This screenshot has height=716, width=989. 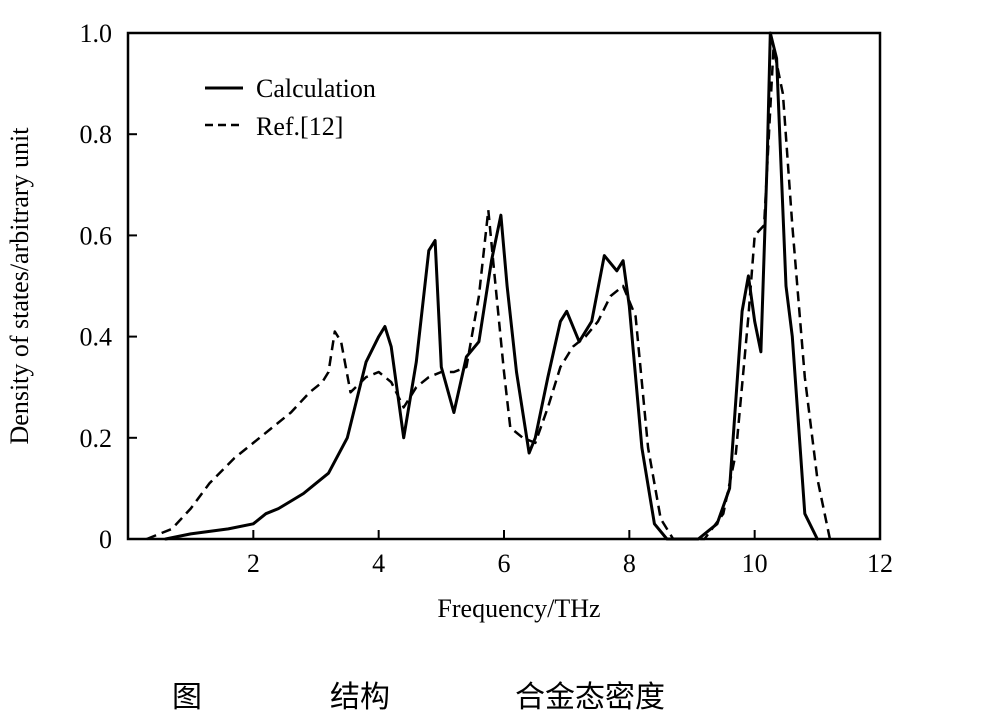 What do you see at coordinates (96, 438) in the screenshot?
I see `y-tick-label: 0.2` at bounding box center [96, 438].